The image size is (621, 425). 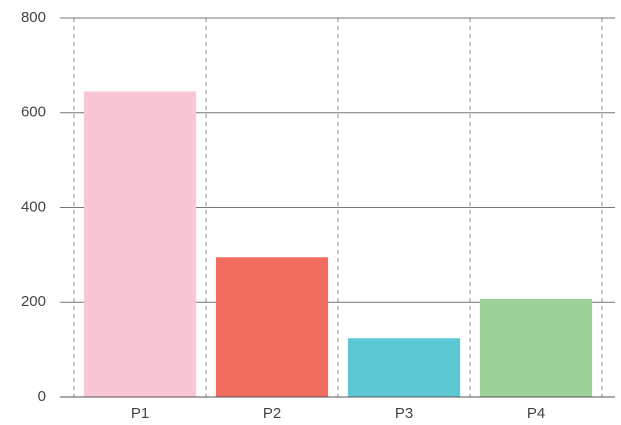 What do you see at coordinates (404, 413) in the screenshot?
I see `x-tick-label: P3` at bounding box center [404, 413].